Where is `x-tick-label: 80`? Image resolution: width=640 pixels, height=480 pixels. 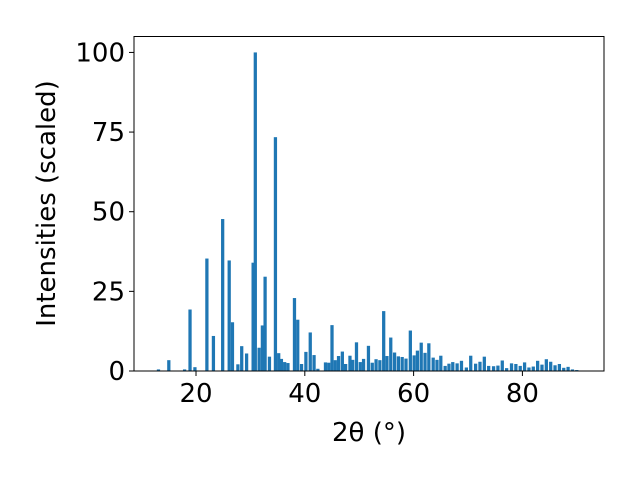 x-tick-label: 80 is located at coordinates (522, 394).